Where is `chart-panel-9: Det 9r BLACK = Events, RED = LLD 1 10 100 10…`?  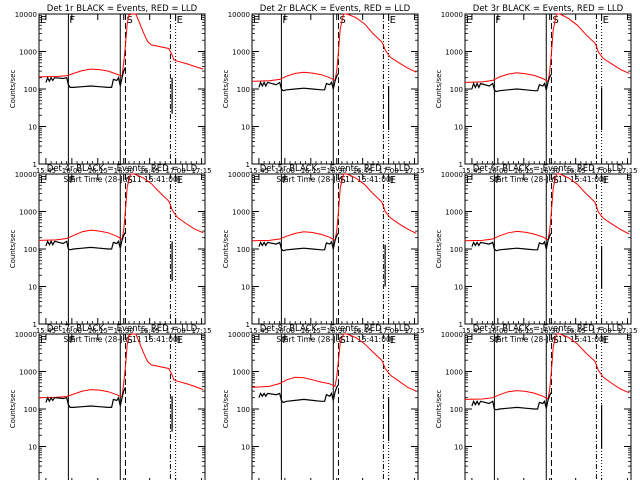
chart-panel-9: Det 9r BLACK = Events, RED = LLD 1 10 100 10… is located at coordinates (533, 402).